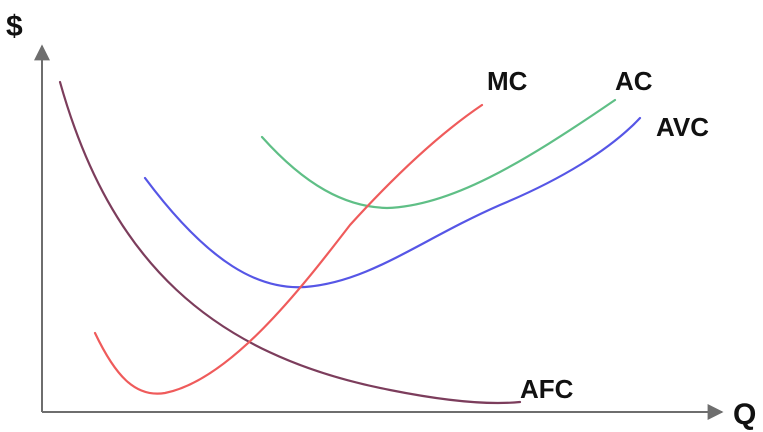 The image size is (763, 432). What do you see at coordinates (682, 127) in the screenshot?
I see `avc-label: AVC` at bounding box center [682, 127].